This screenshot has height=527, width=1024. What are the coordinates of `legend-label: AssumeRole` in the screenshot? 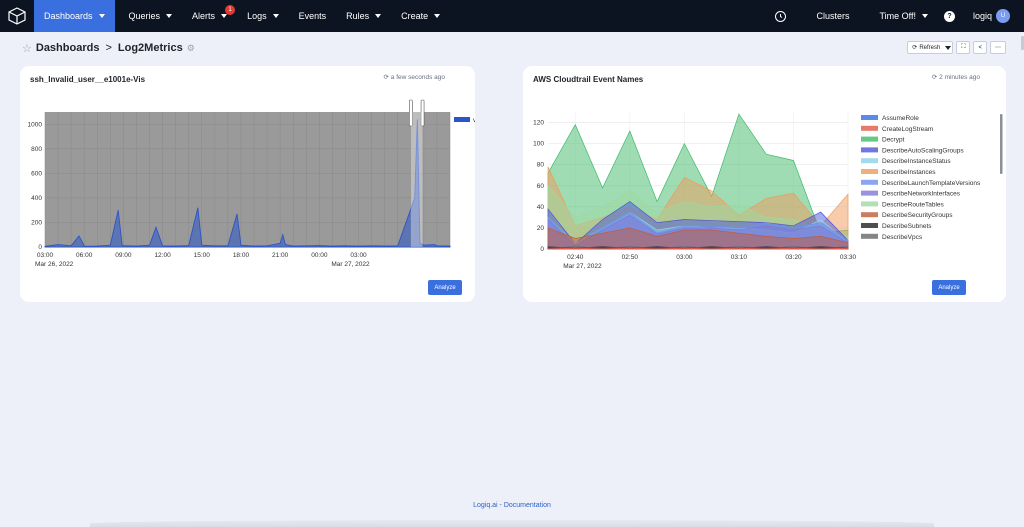 It's located at (900, 118).